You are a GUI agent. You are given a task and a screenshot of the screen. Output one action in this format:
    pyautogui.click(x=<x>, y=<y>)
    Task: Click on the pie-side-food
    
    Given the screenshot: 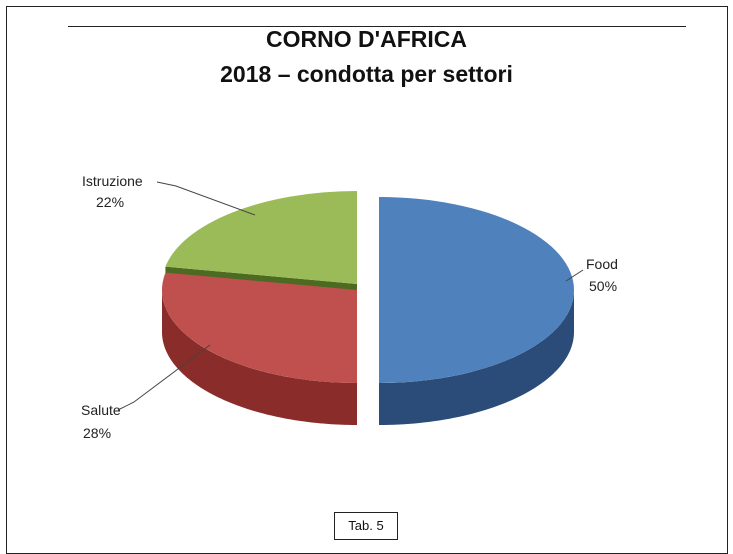 What is the action you would take?
    pyautogui.click(x=476, y=357)
    